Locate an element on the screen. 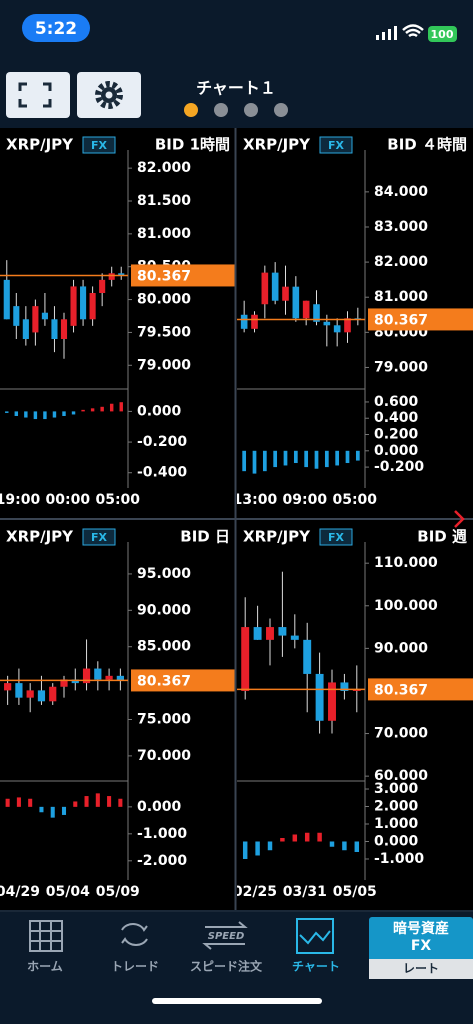  x-label: 00:00 is located at coordinates (68, 500).